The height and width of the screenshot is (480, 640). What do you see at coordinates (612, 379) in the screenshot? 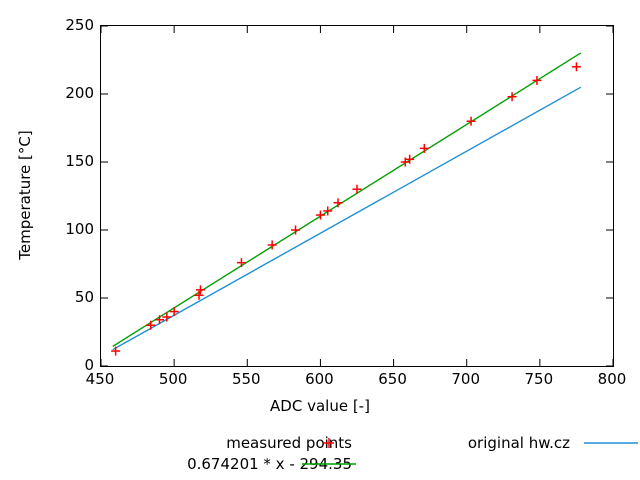
I see `x-tick-label: 800` at bounding box center [612, 379].